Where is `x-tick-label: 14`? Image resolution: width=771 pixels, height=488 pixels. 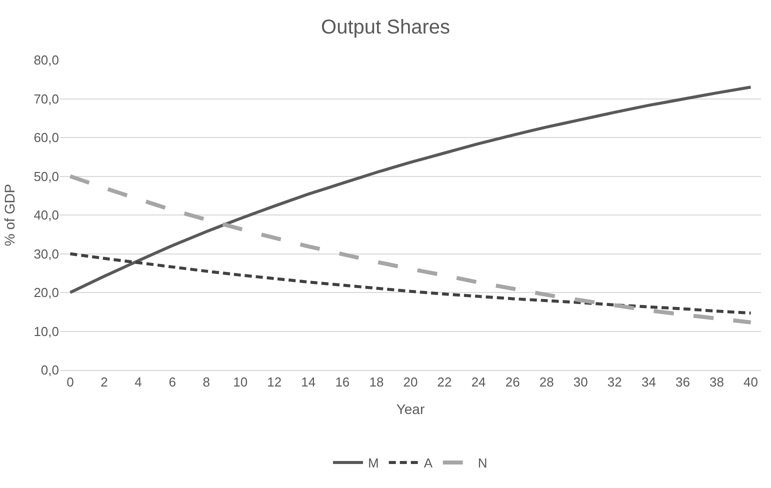
x-tick-label: 14 is located at coordinates (308, 382).